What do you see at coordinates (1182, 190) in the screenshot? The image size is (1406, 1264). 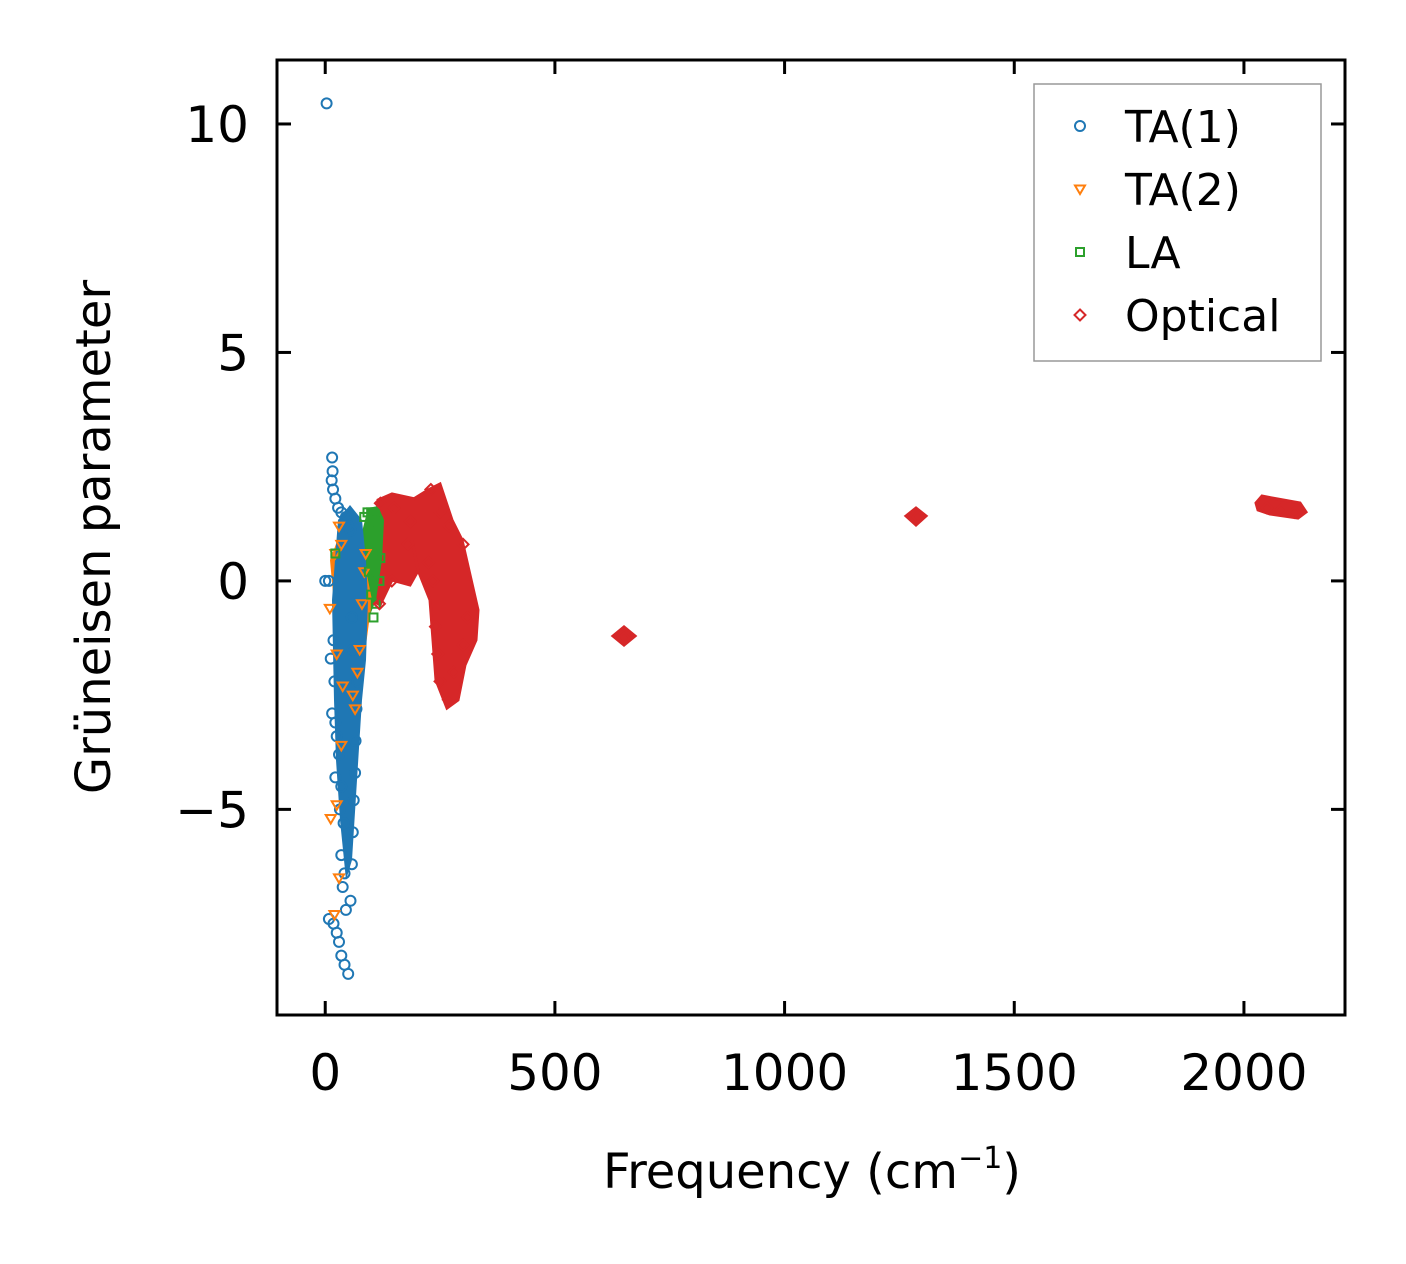 I see `legend-label: TA(2)` at bounding box center [1182, 190].